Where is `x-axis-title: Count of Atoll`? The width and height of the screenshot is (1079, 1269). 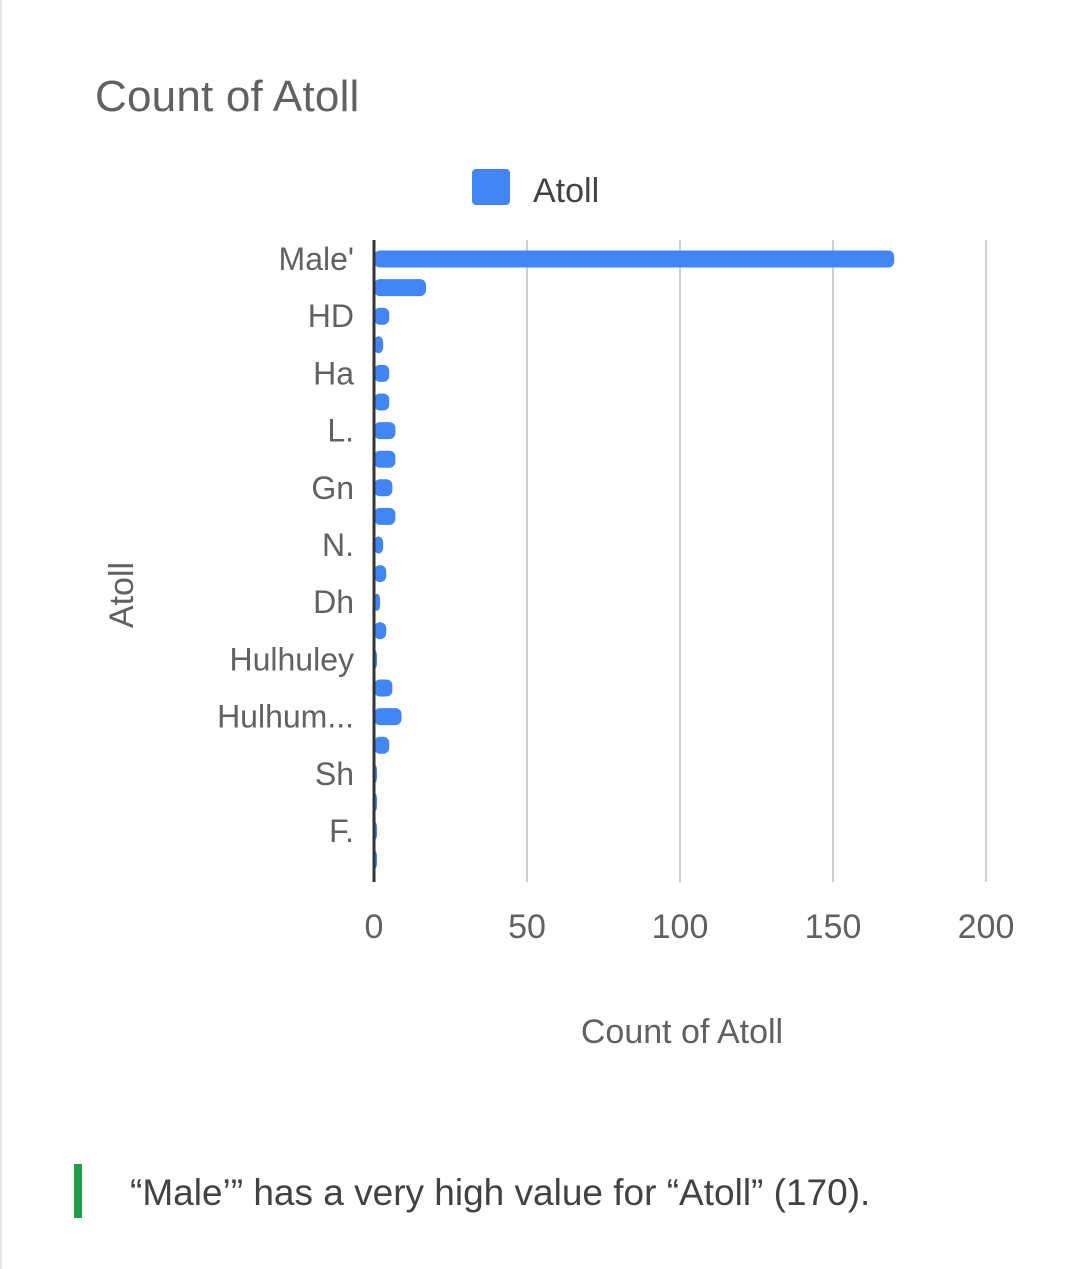 x-axis-title: Count of Atoll is located at coordinates (682, 1032).